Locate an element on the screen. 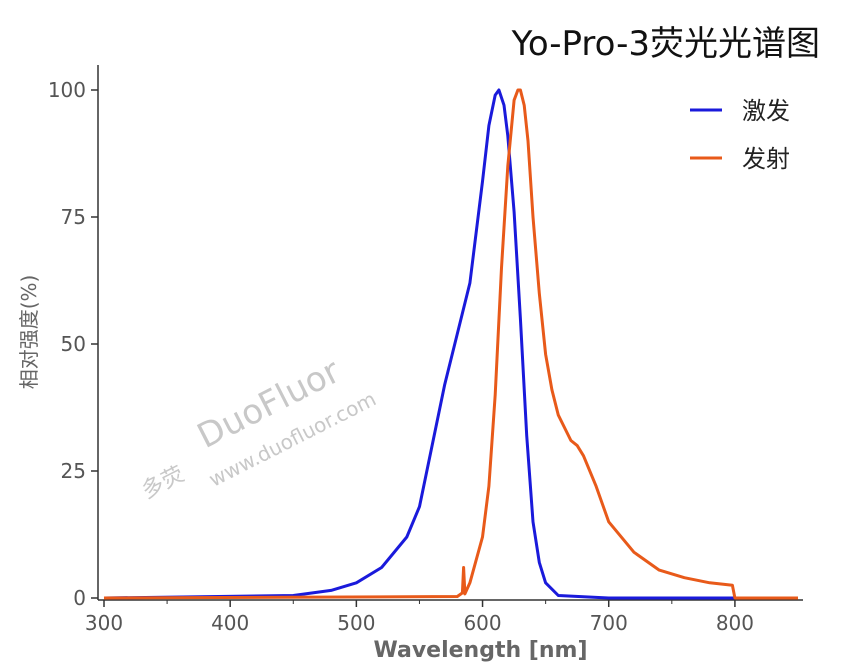 The height and width of the screenshot is (670, 844). y-tick-label: 75 is located at coordinates (73, 217).